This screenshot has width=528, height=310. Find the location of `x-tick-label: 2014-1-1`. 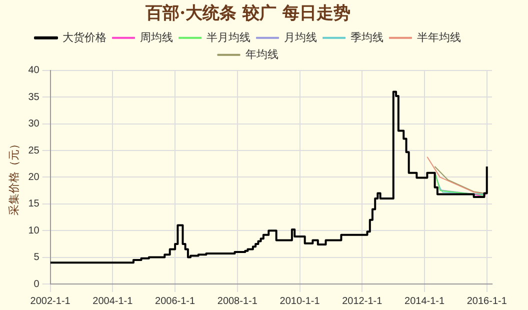

x-tick-label: 2014-1-1 is located at coordinates (424, 301).